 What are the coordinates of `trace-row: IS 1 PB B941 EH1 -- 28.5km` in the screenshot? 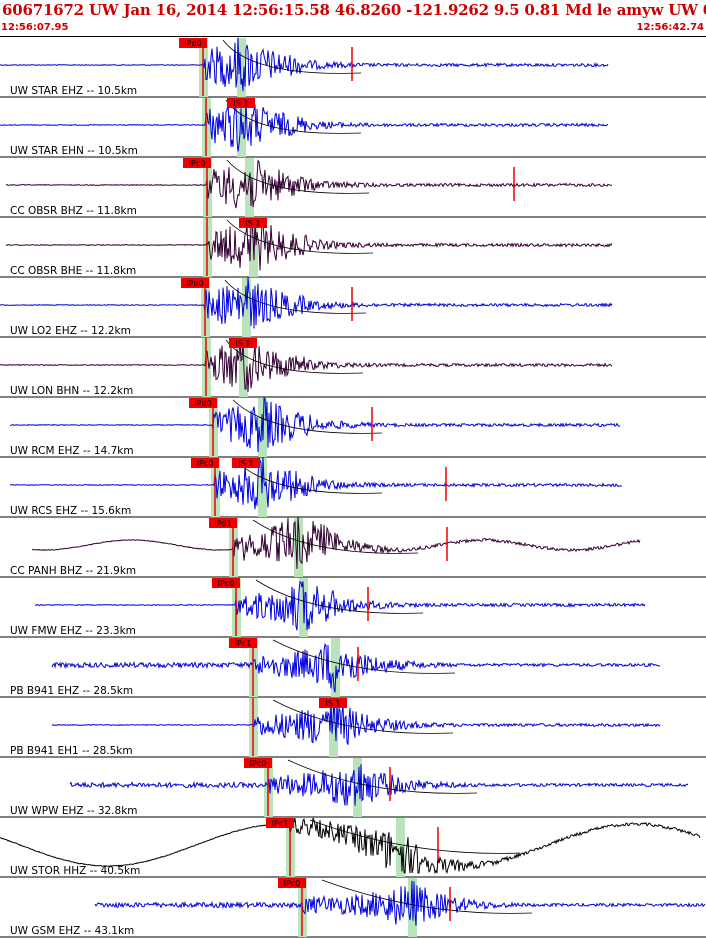 It's located at (353, 728).